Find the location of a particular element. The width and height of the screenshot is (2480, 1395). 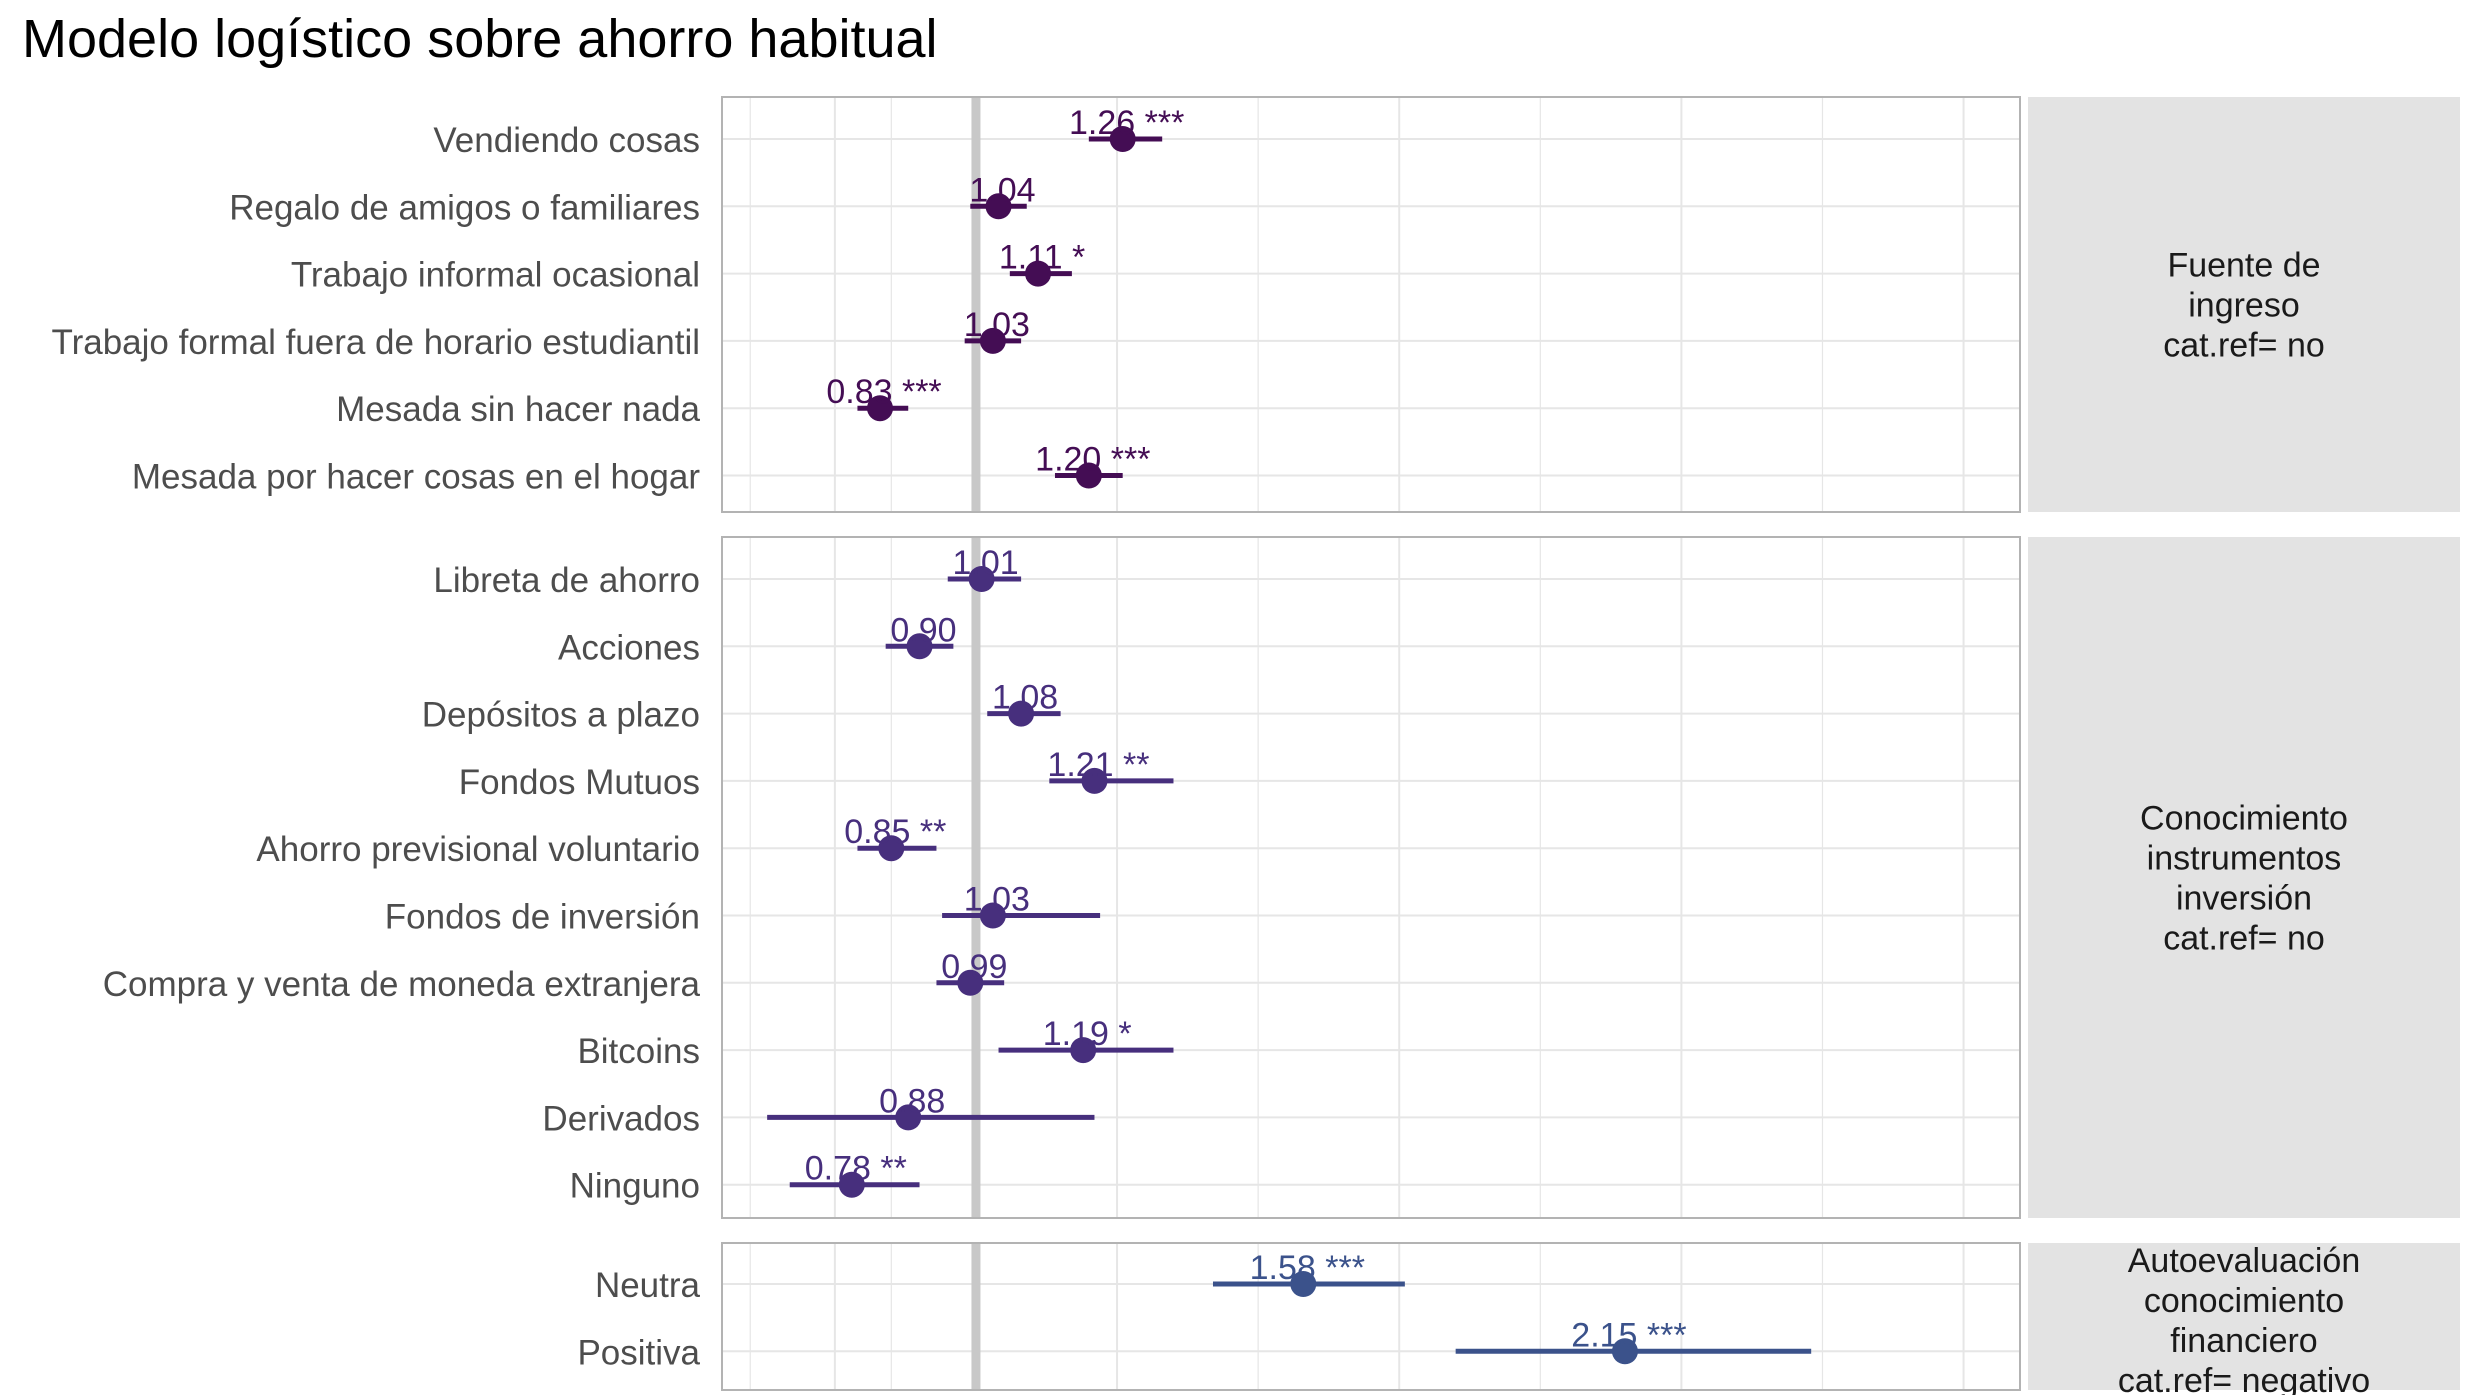

data-label-trabajo-formal-fuera-de-horario-estudiantil: 1.03 is located at coordinates (997, 325).